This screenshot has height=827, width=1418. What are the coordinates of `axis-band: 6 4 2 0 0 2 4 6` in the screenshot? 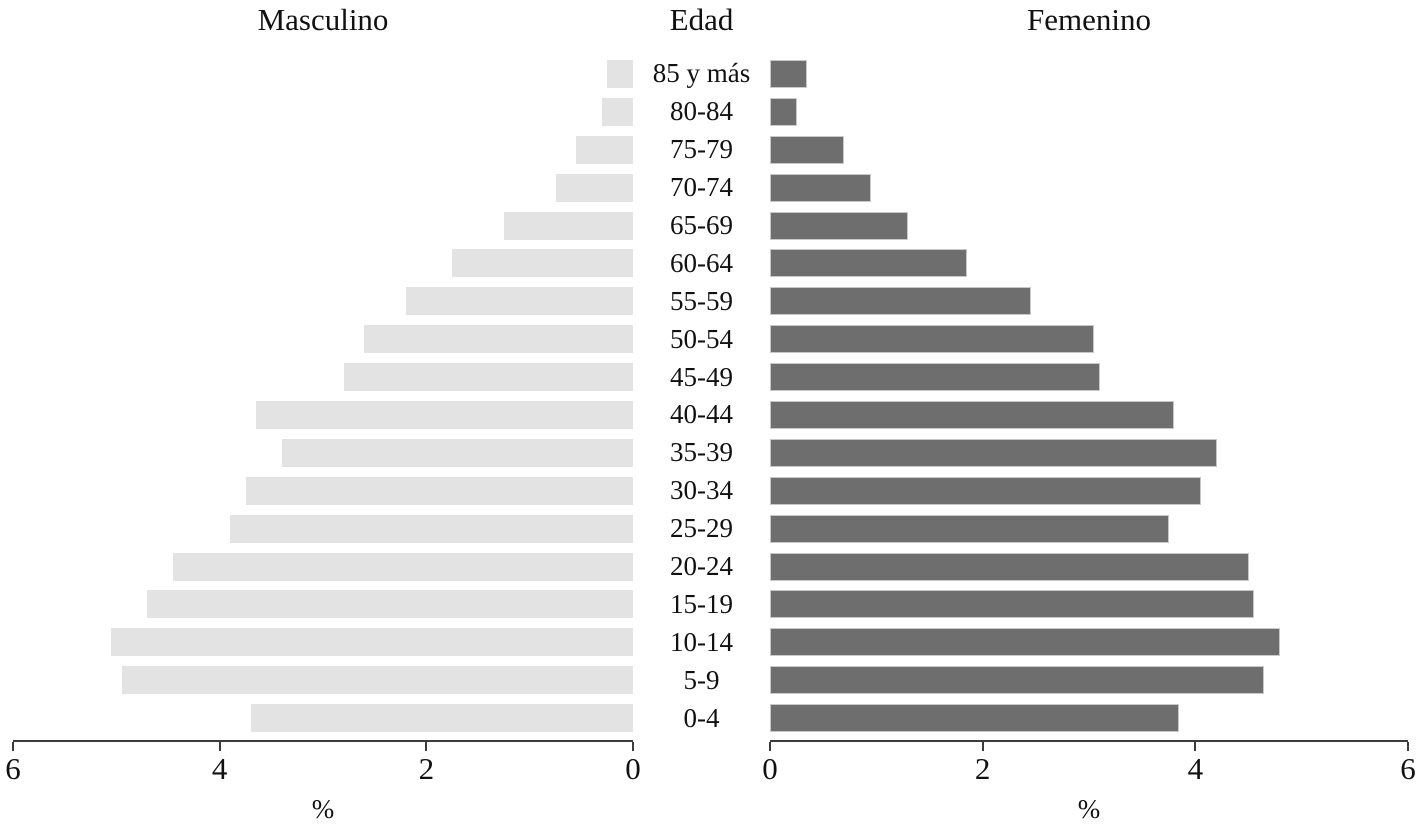 It's located at (709, 764).